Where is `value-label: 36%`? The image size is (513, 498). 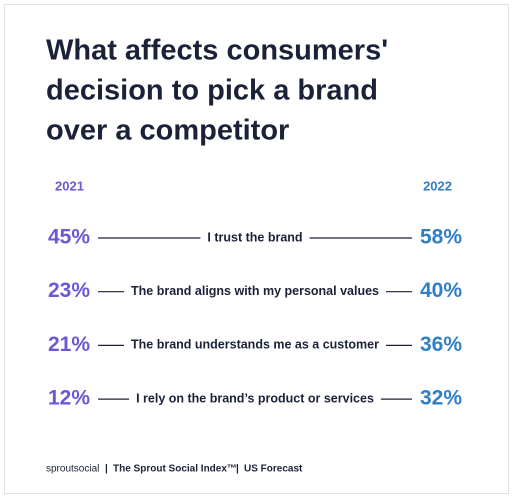
value-label: 36% is located at coordinates (441, 344).